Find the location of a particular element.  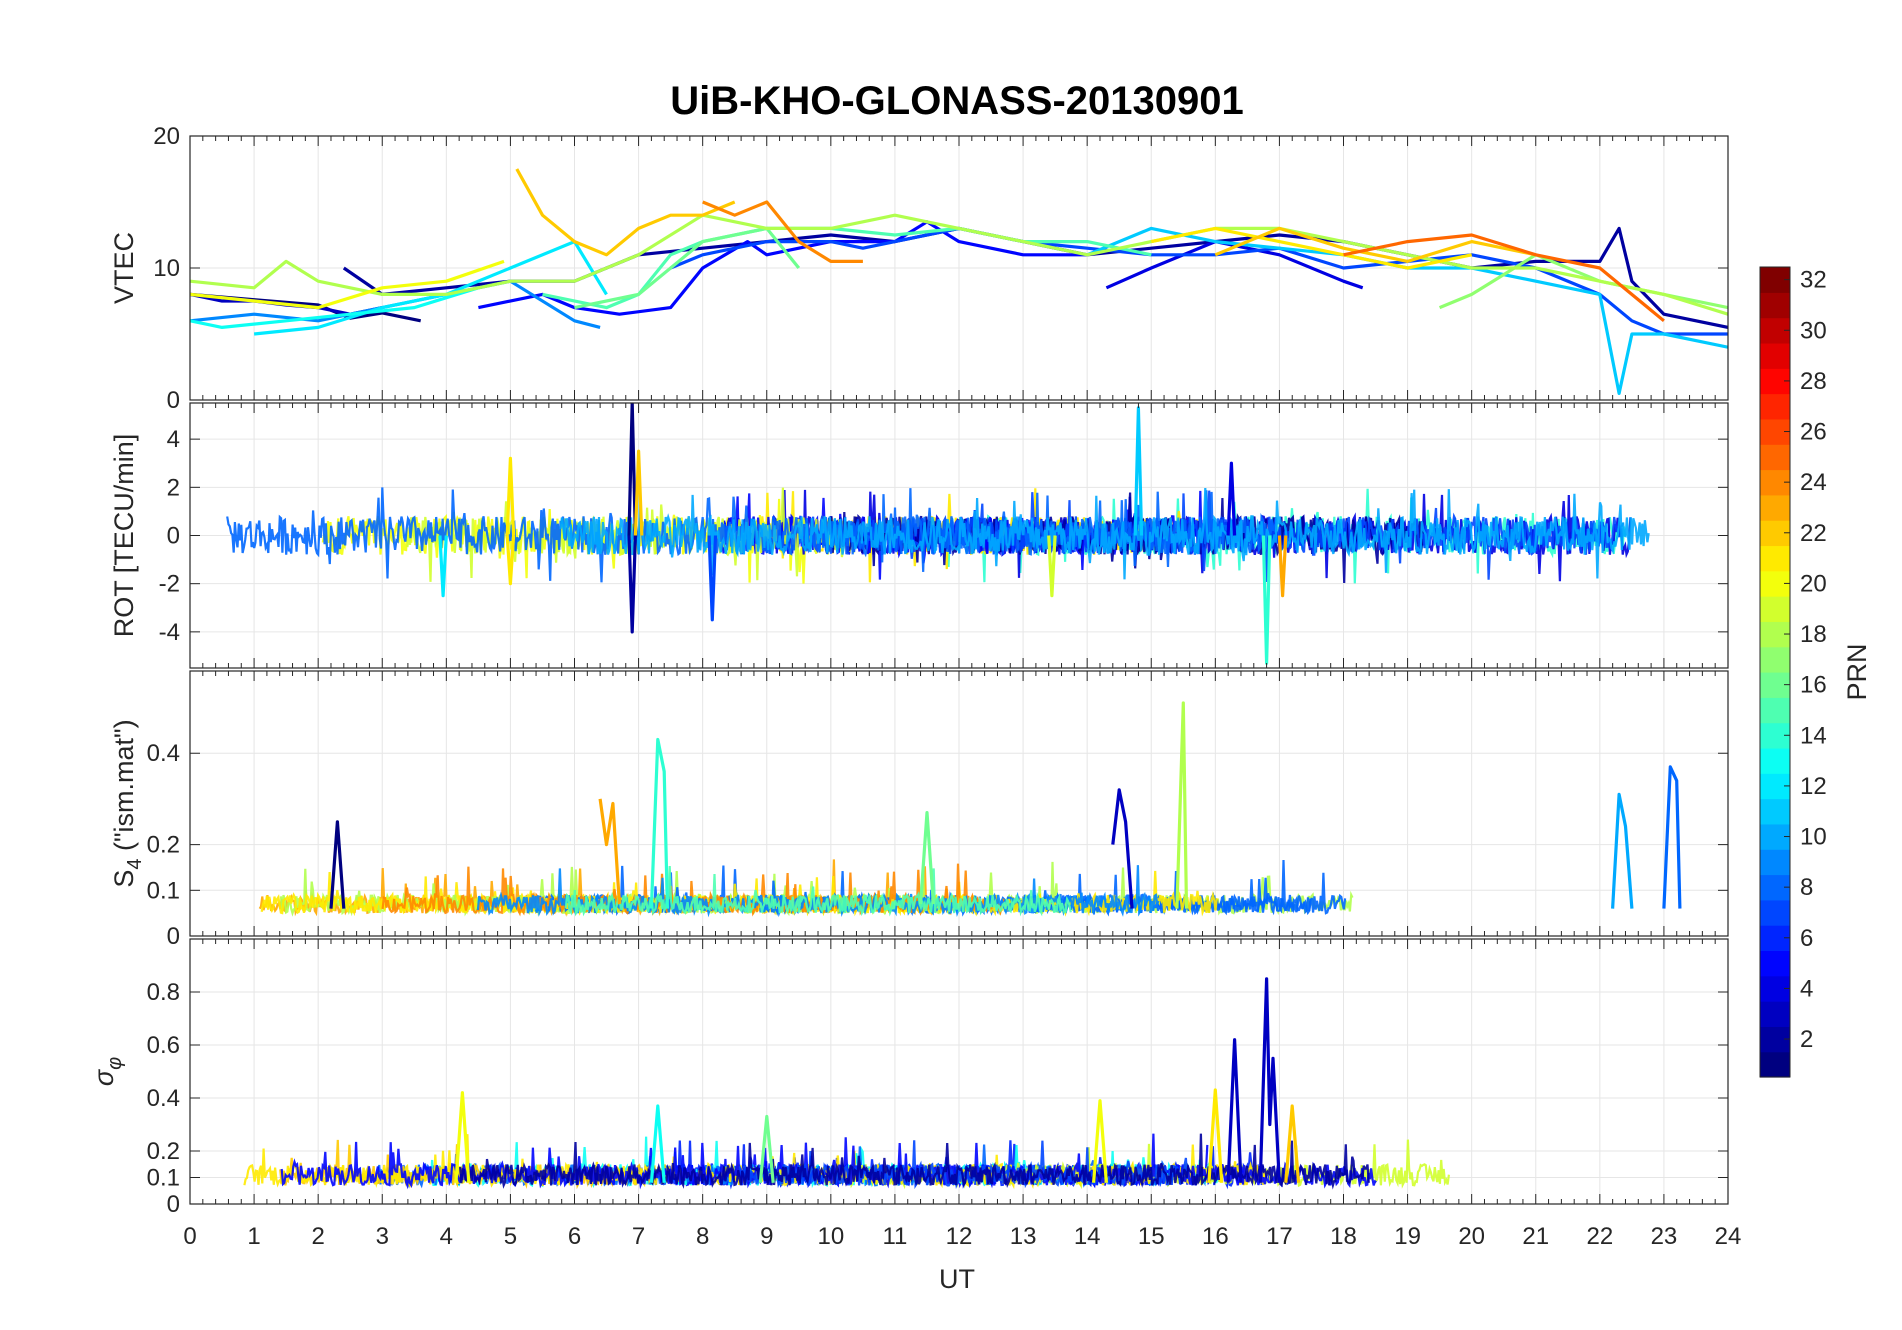

x-tick-label: 7 is located at coordinates (638, 1236).